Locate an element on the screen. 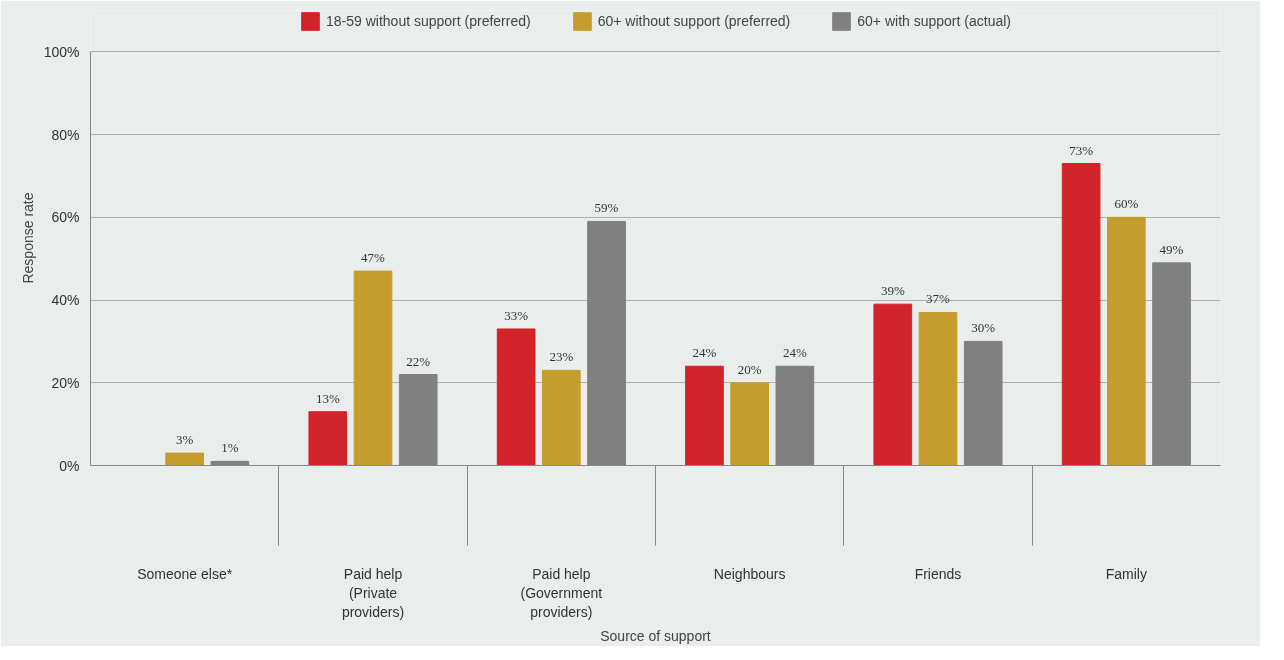 This screenshot has height=660, width=1284. data-label: 23% is located at coordinates (561, 357).